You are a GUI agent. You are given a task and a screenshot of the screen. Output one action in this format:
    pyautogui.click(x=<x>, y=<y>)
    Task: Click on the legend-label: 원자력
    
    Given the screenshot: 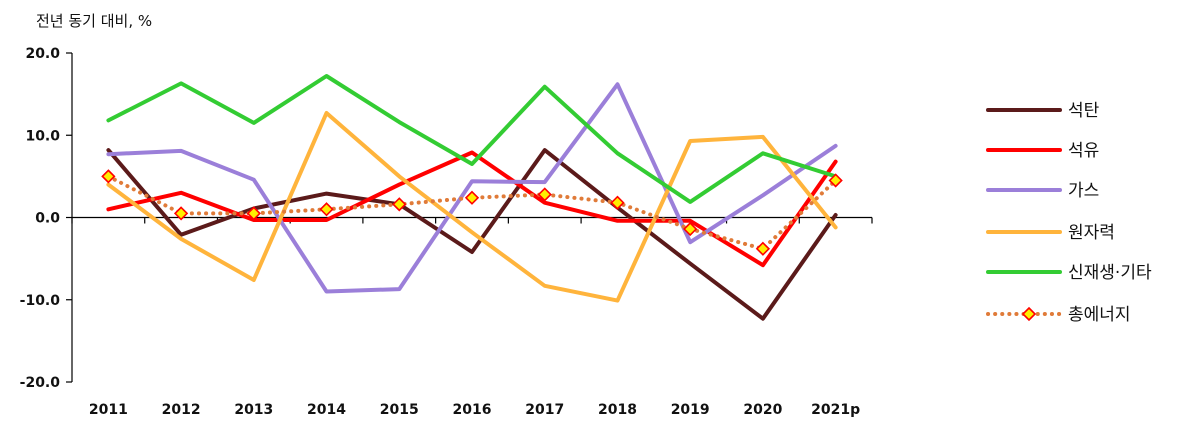 What is the action you would take?
    pyautogui.click(x=1091, y=233)
    